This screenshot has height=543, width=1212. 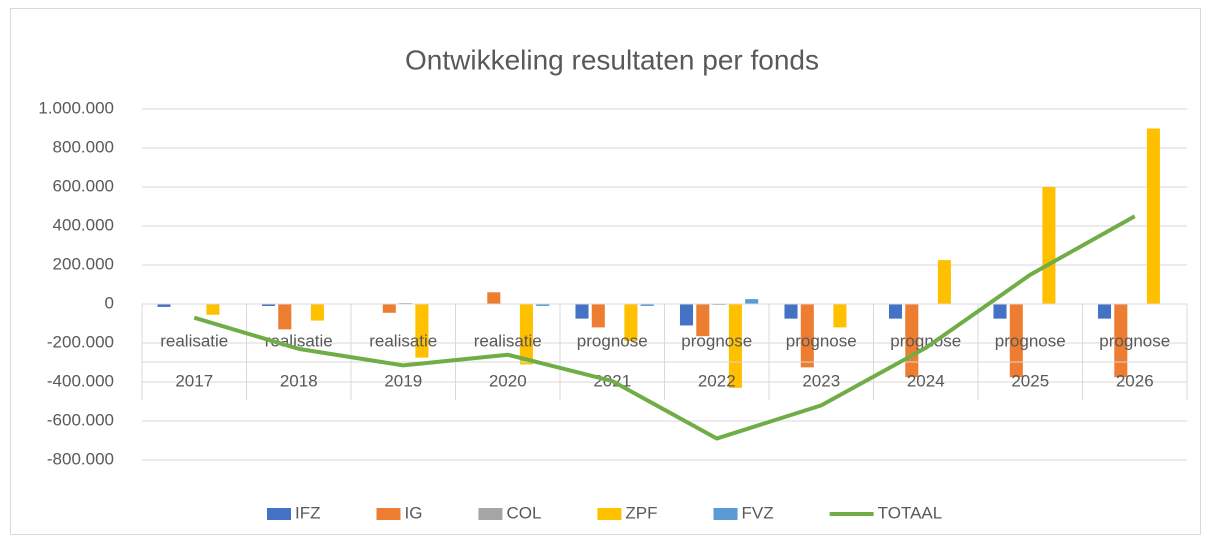 What do you see at coordinates (80, 341) in the screenshot?
I see `y-tick-label: -200.000` at bounding box center [80, 341].